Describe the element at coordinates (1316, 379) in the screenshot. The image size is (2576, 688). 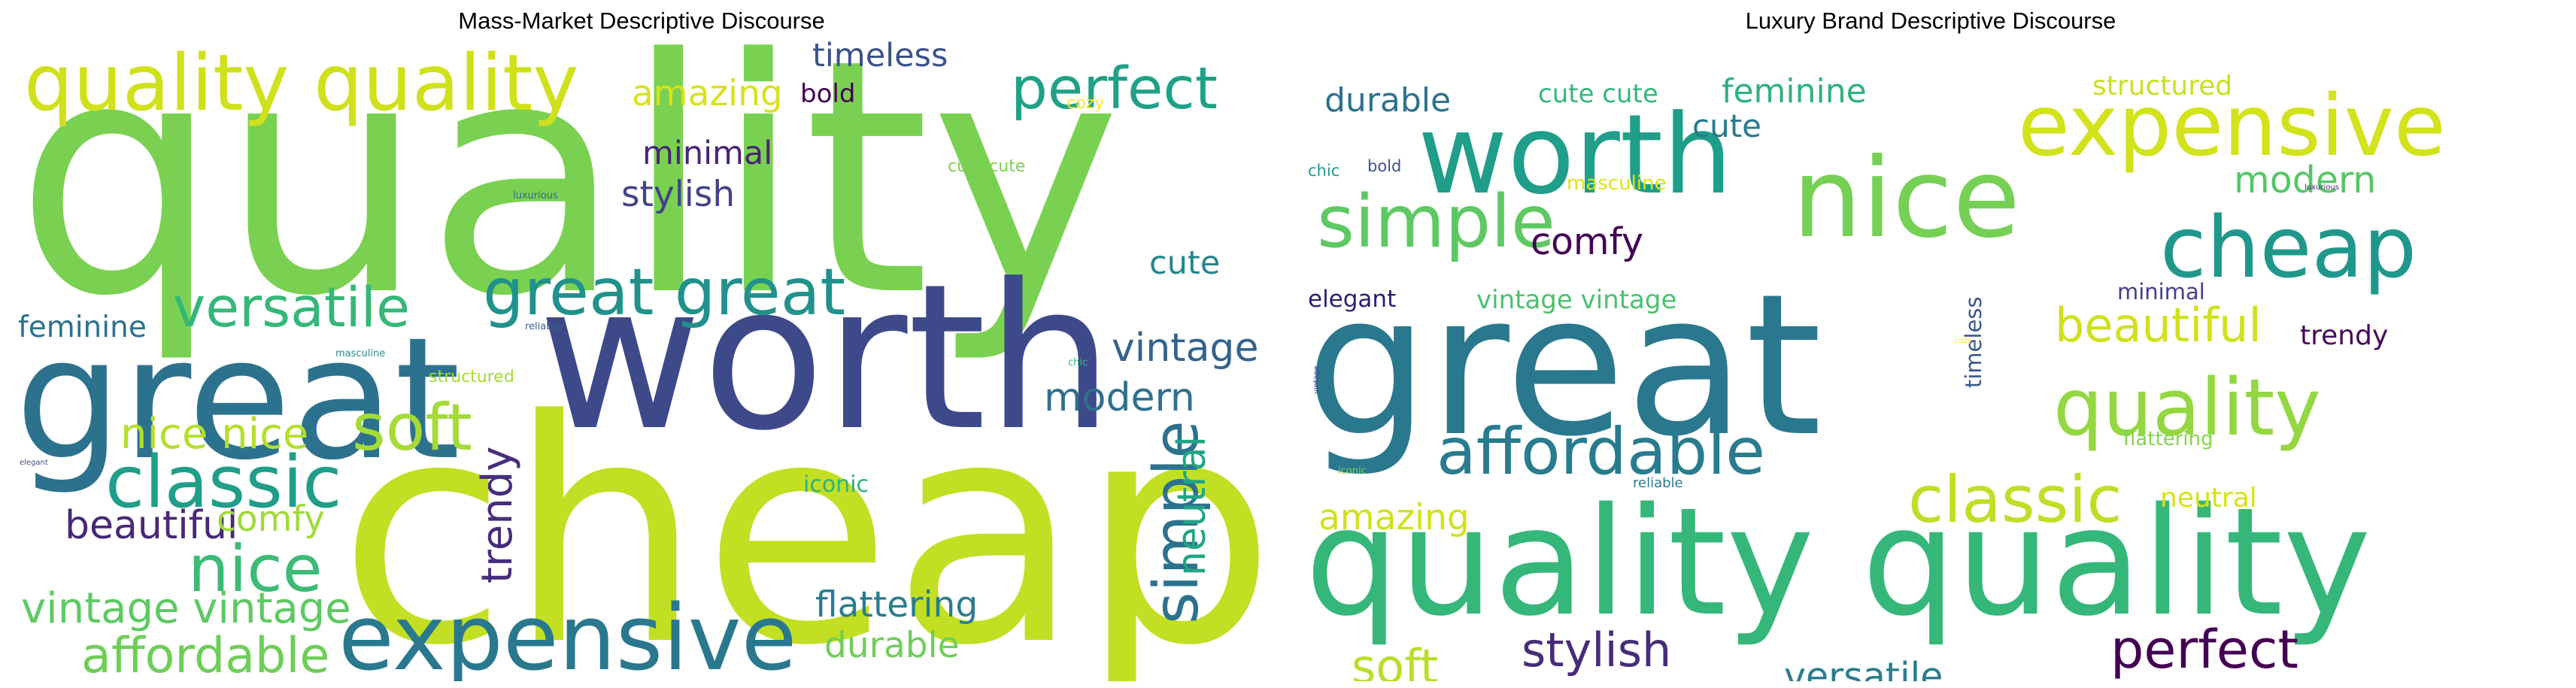
I see `cloud-word-luxury-vintage: vintage` at that location.